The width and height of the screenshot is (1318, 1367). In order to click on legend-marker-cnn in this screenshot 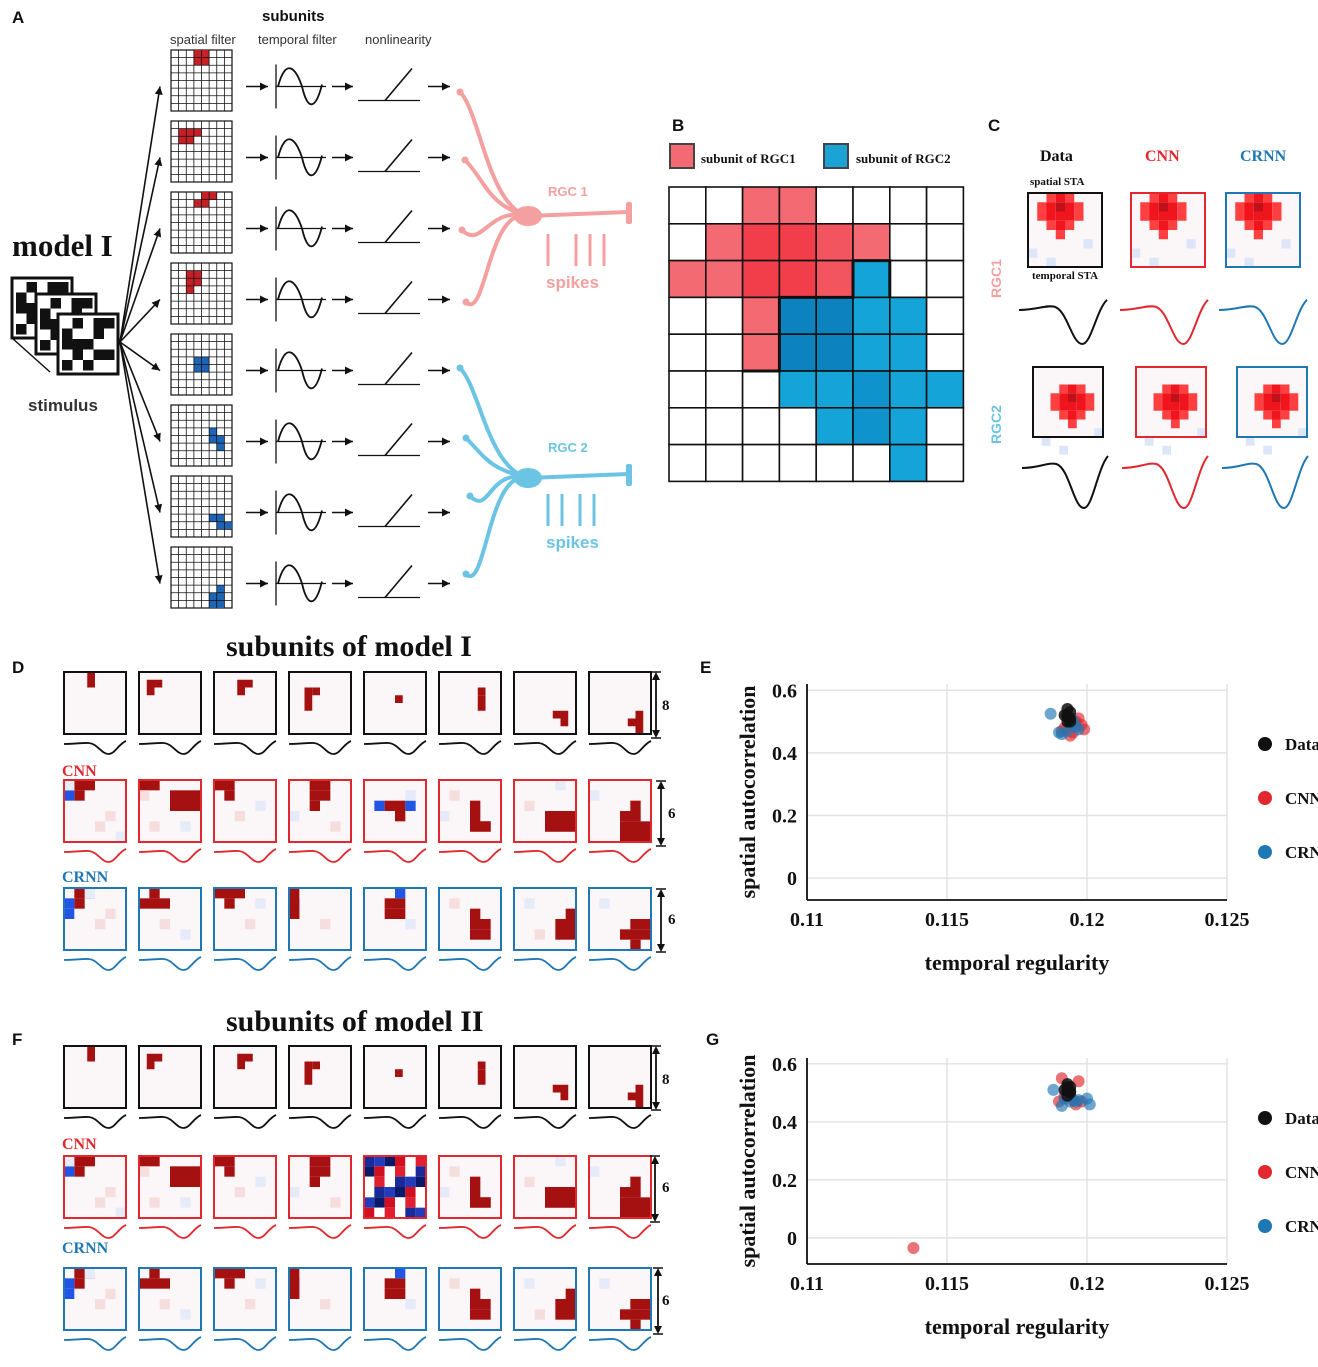, I will do `click(1265, 798)`.